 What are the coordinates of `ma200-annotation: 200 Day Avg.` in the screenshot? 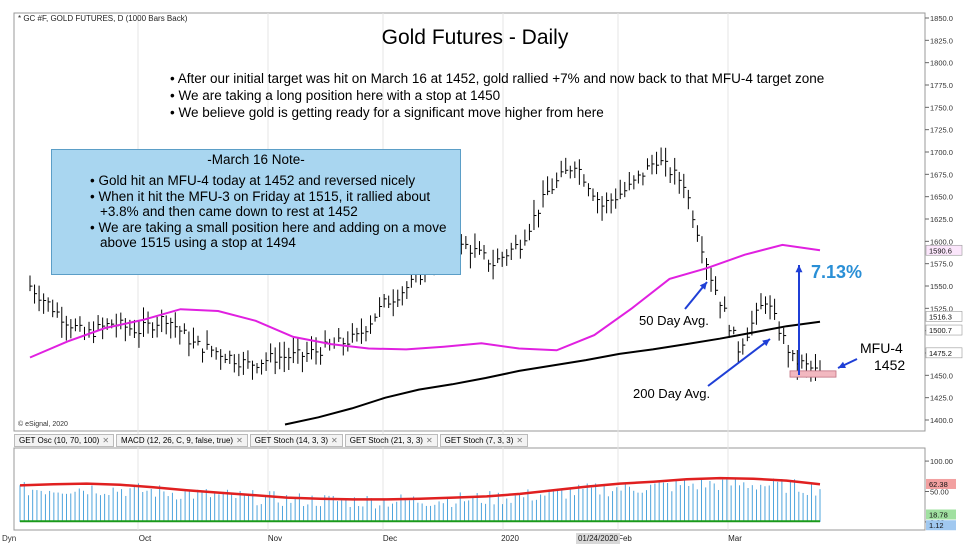 It's located at (672, 393).